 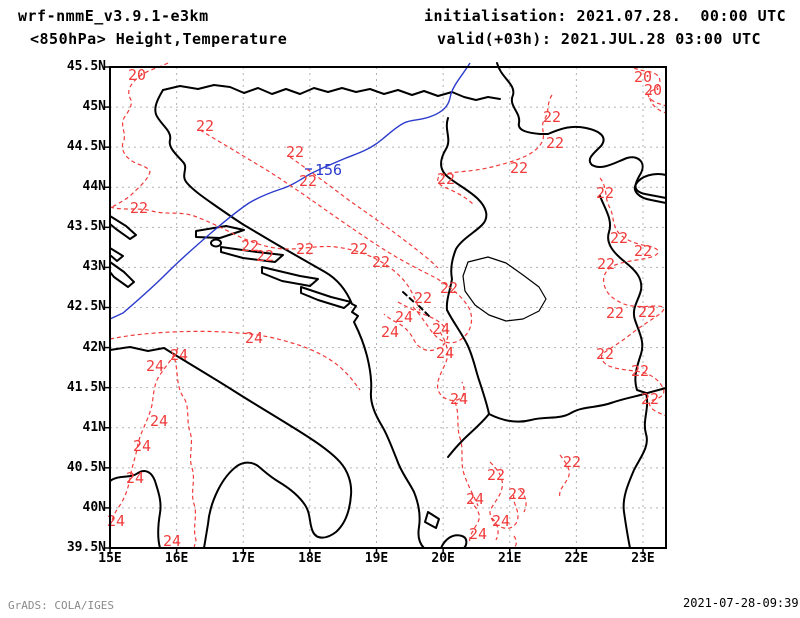 I want to click on lon-tick-label: 15E, so click(x=110, y=558).